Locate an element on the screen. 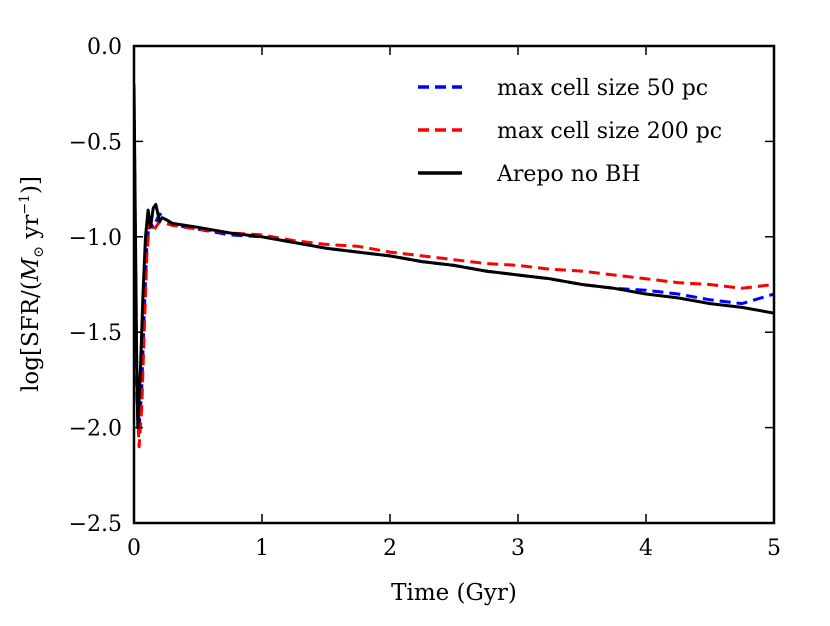  legend-label-3: Arepo no BH is located at coordinates (568, 174).